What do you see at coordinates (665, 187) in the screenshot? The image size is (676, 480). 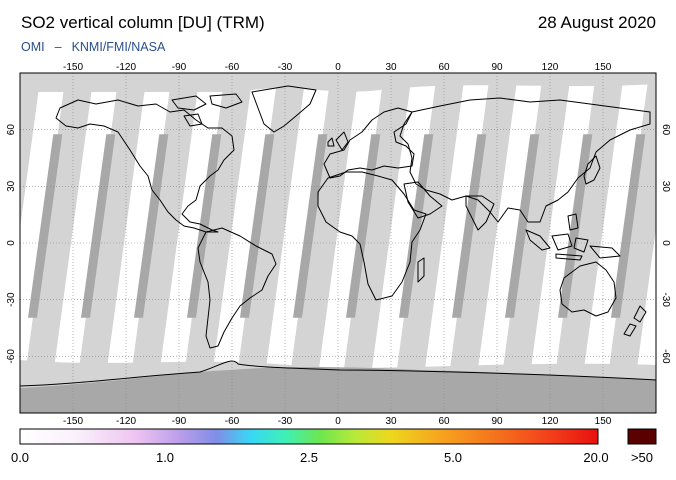 I see `lat-tick-right: 30` at bounding box center [665, 187].